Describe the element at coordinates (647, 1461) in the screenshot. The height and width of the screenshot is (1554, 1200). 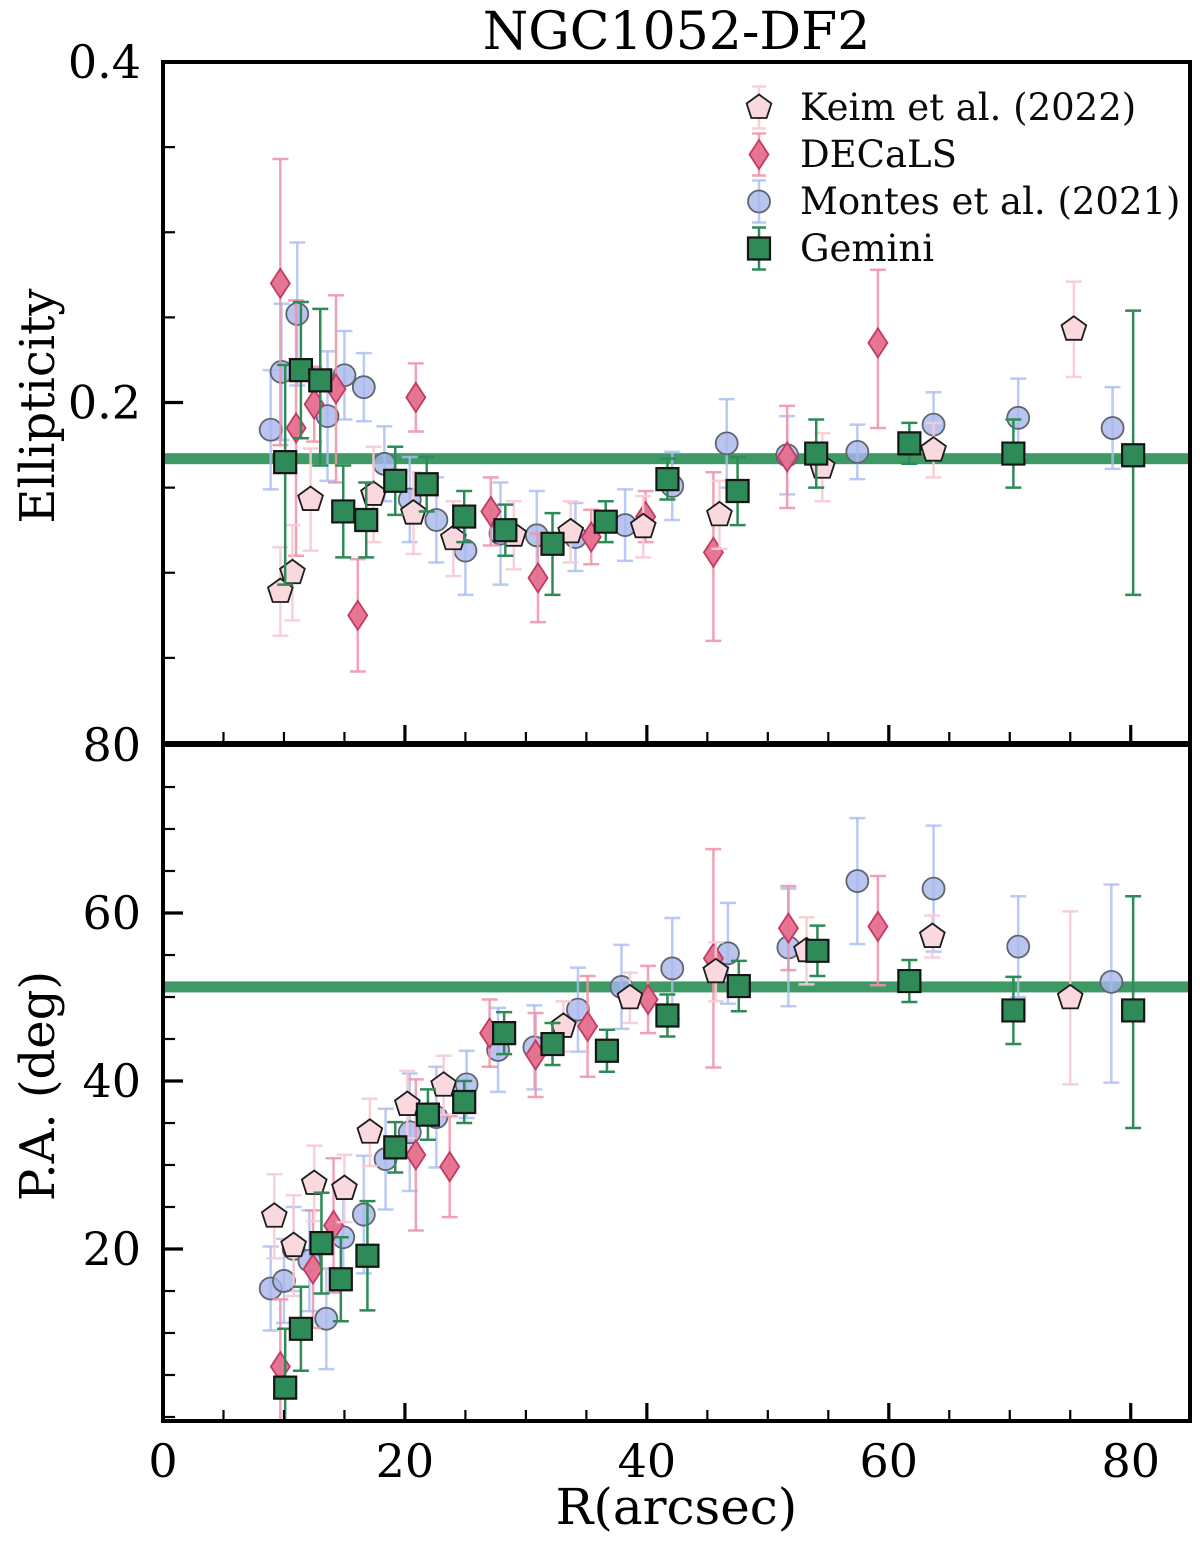
I see `x-tick-label: 40` at that location.